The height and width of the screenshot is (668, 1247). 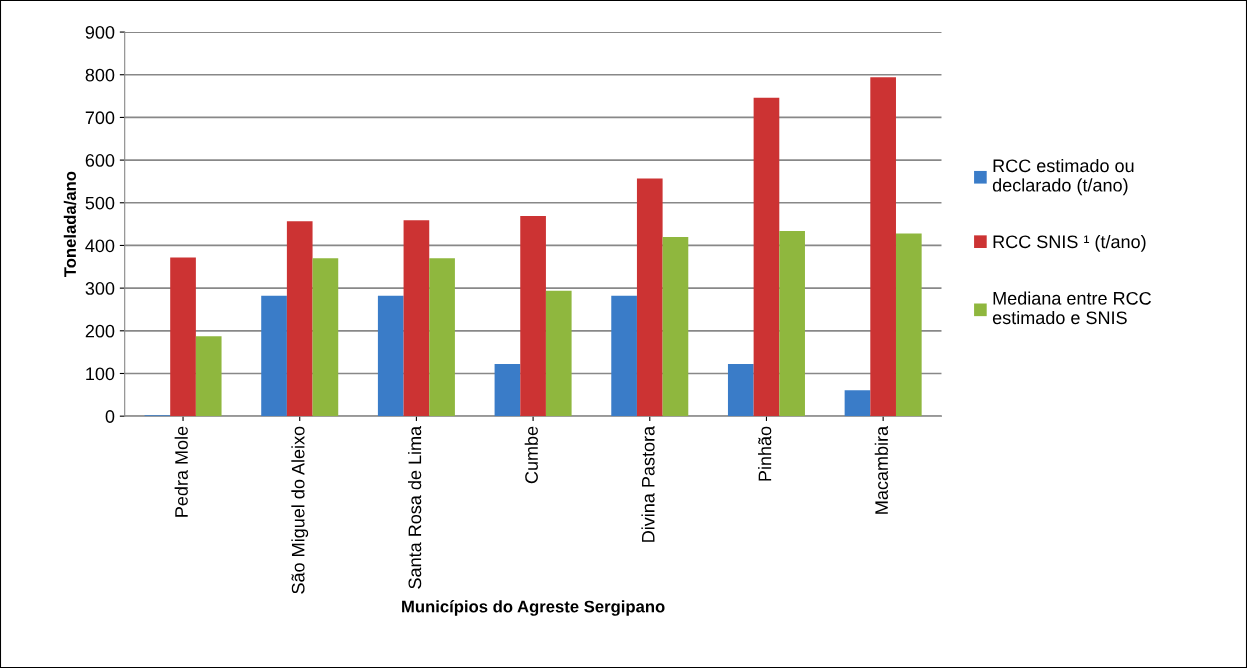 I want to click on y-tick-label: 600, so click(x=100, y=160).